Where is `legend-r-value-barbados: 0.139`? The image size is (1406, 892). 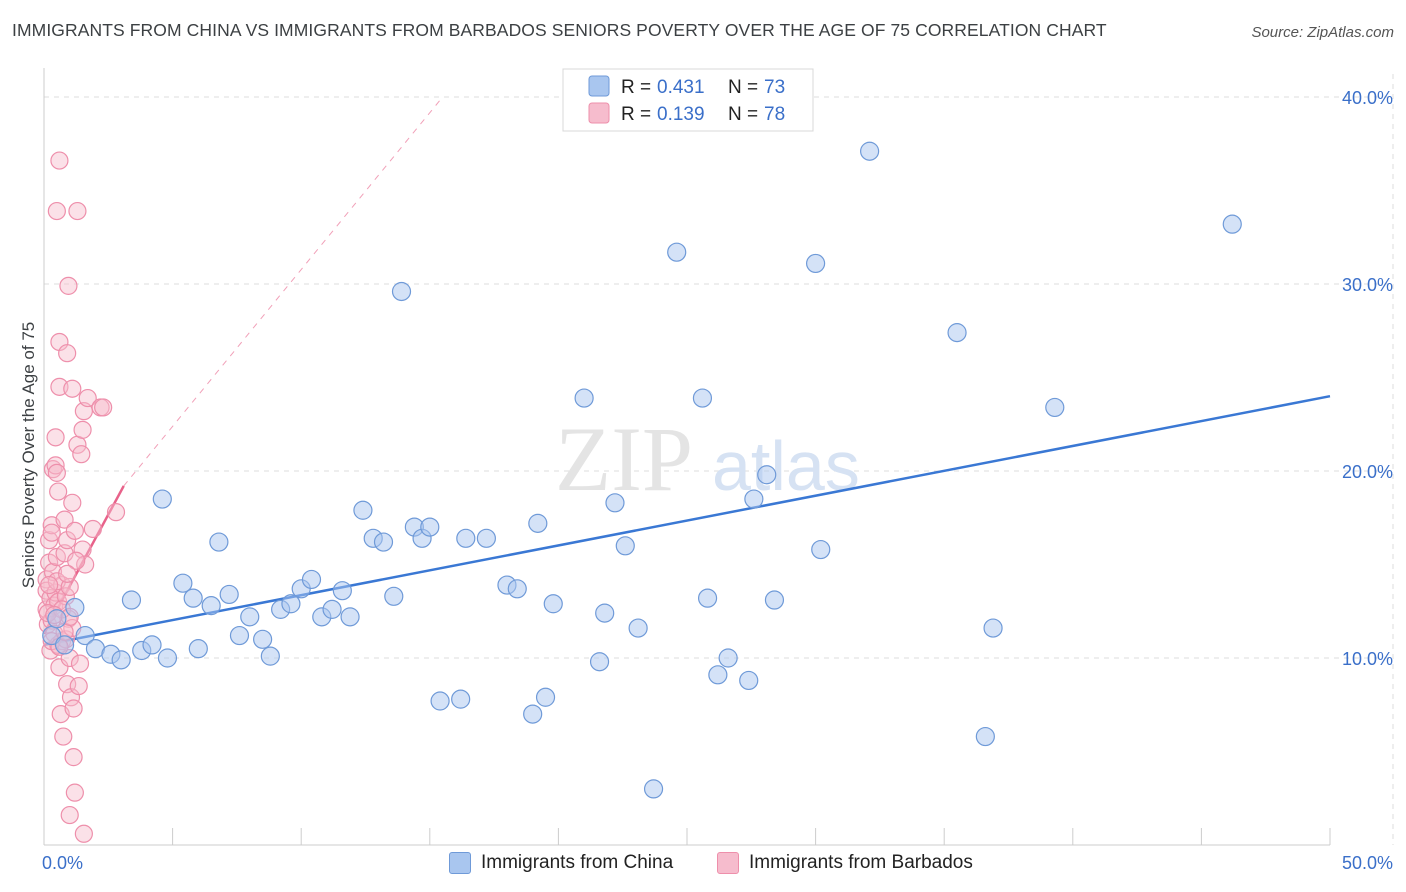
legend-r-value-barbados: 0.139 is located at coordinates (681, 114).